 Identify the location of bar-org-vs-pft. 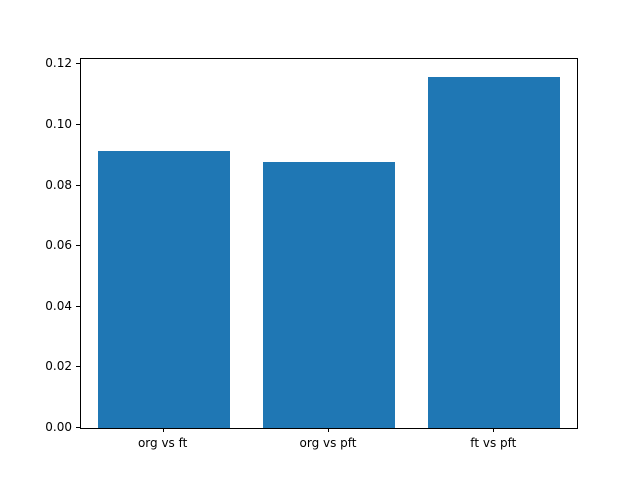
(329, 295).